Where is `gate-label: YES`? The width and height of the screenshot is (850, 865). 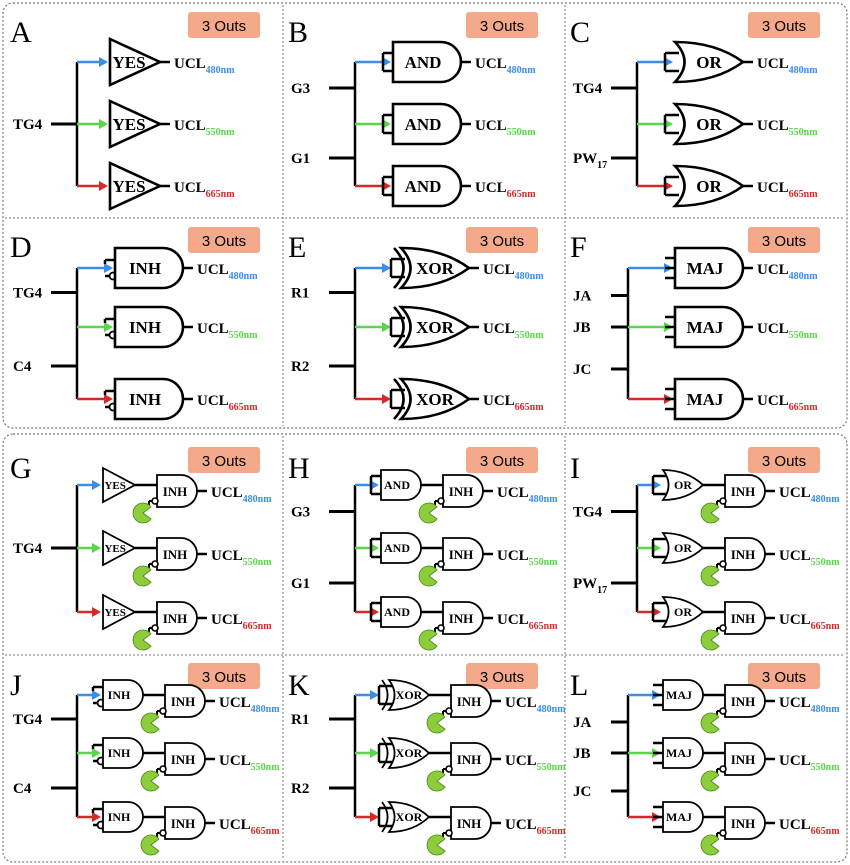
gate-label: YES is located at coordinates (114, 549).